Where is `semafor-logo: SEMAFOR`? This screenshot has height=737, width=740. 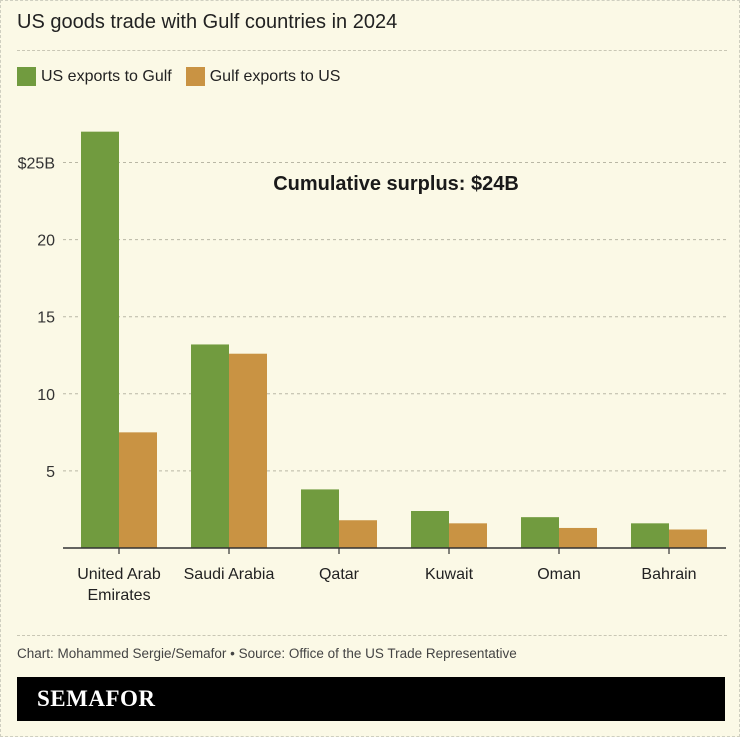
semafor-logo: SEMAFOR is located at coordinates (96, 698).